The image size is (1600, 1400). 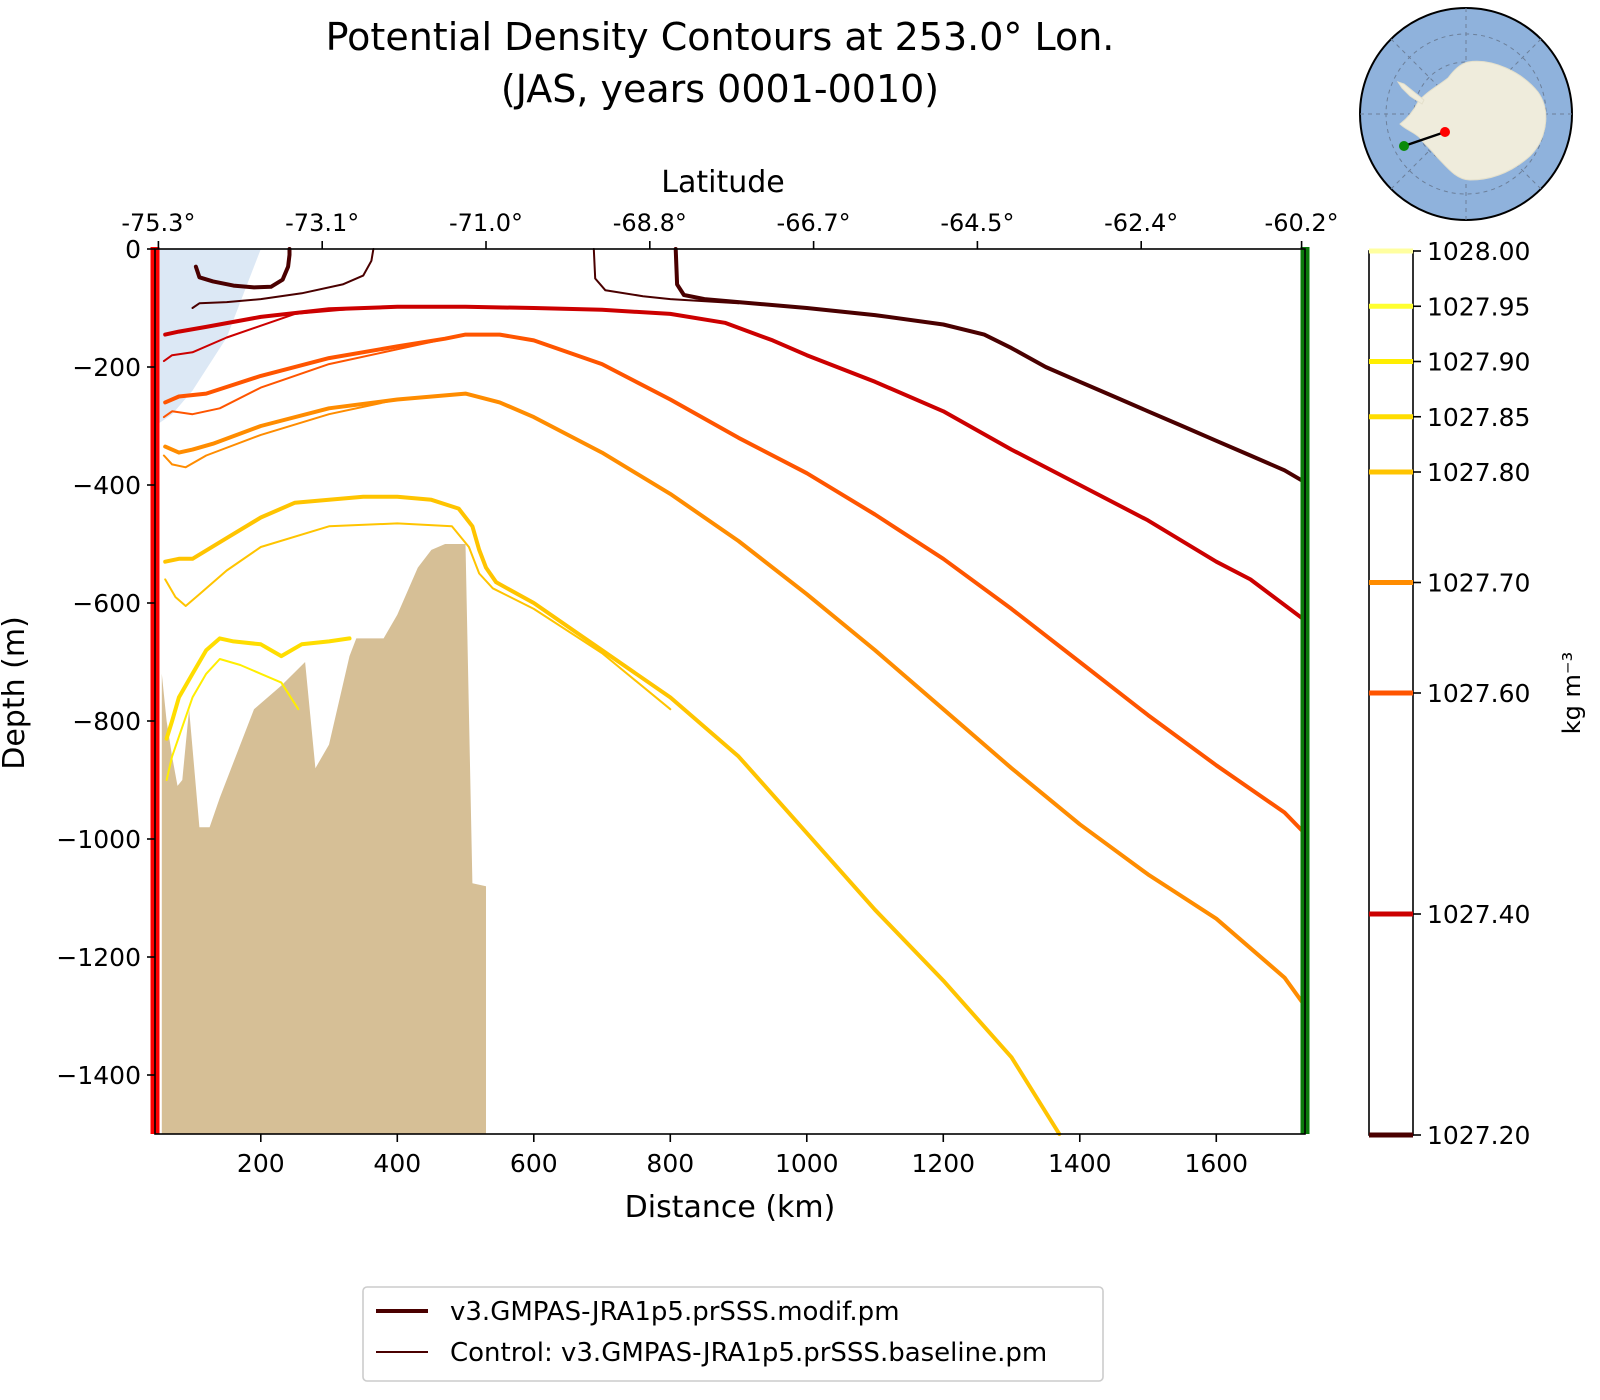 I want to click on y-axis-label: Depth (m), so click(x=16, y=693).